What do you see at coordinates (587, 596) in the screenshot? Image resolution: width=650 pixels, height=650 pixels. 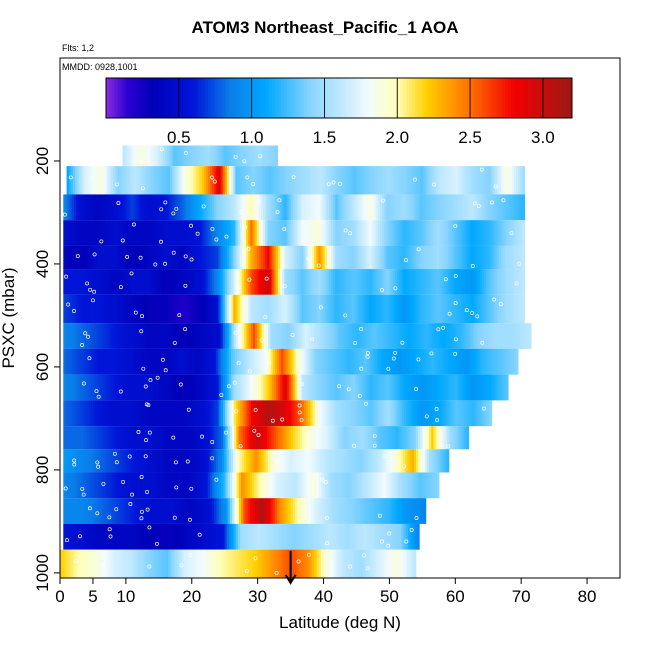 I see `x-tick-label: 80` at bounding box center [587, 596].